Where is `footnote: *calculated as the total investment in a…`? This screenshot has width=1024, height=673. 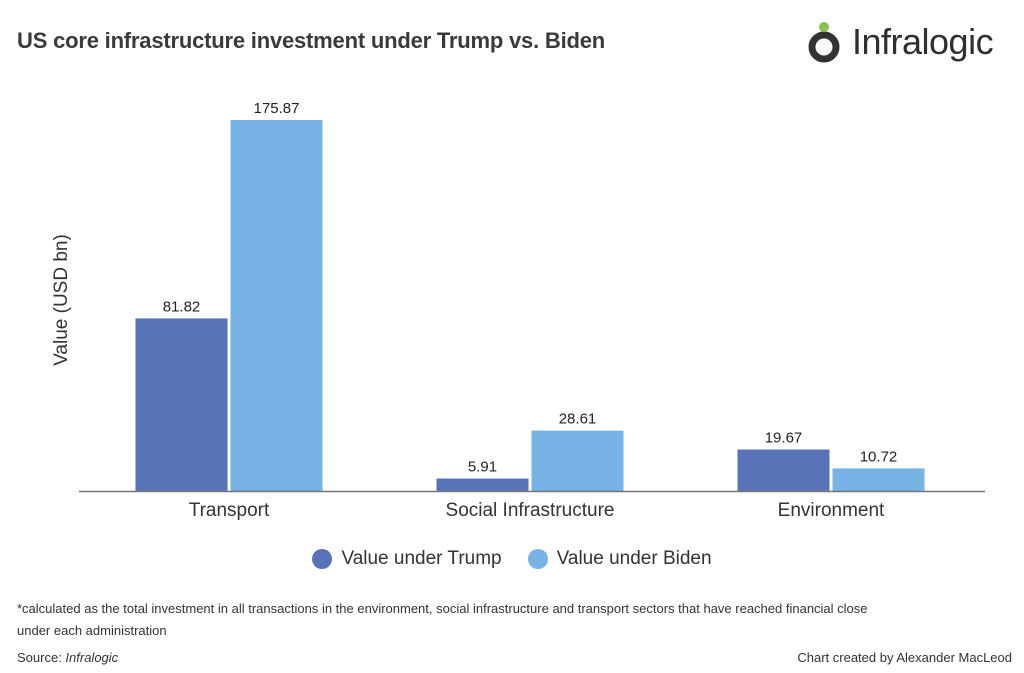
footnote: *calculated as the total investment in a… is located at coordinates (442, 619).